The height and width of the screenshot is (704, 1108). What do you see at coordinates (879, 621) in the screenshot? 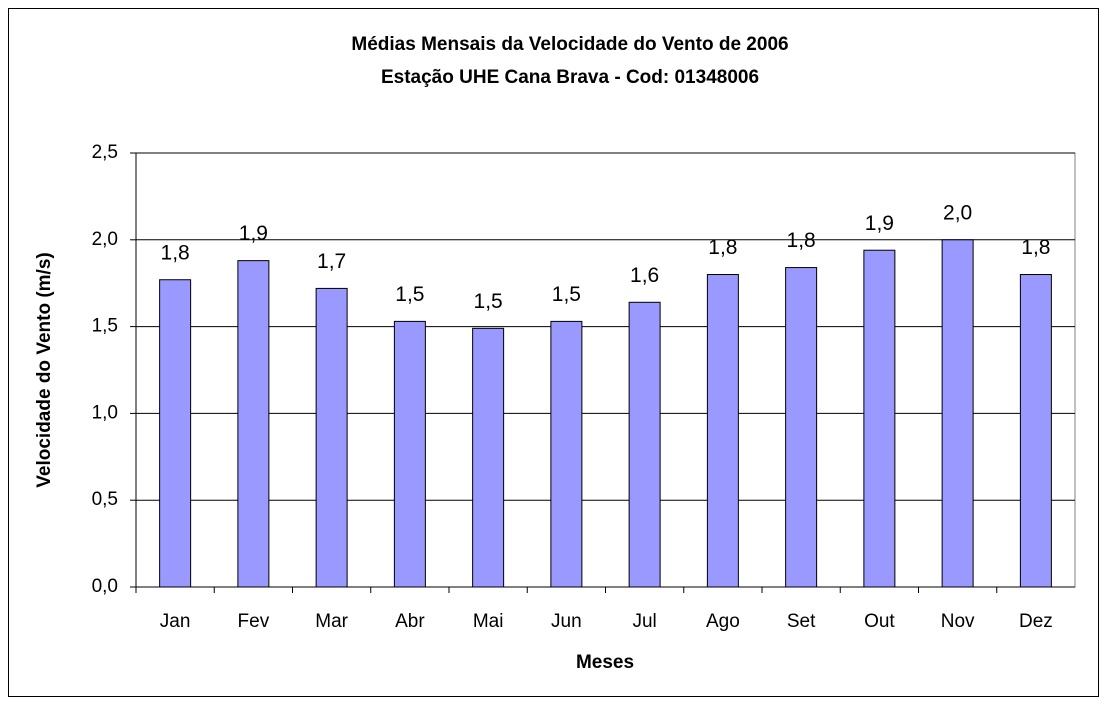
I see `x-tick-label: Out` at bounding box center [879, 621].